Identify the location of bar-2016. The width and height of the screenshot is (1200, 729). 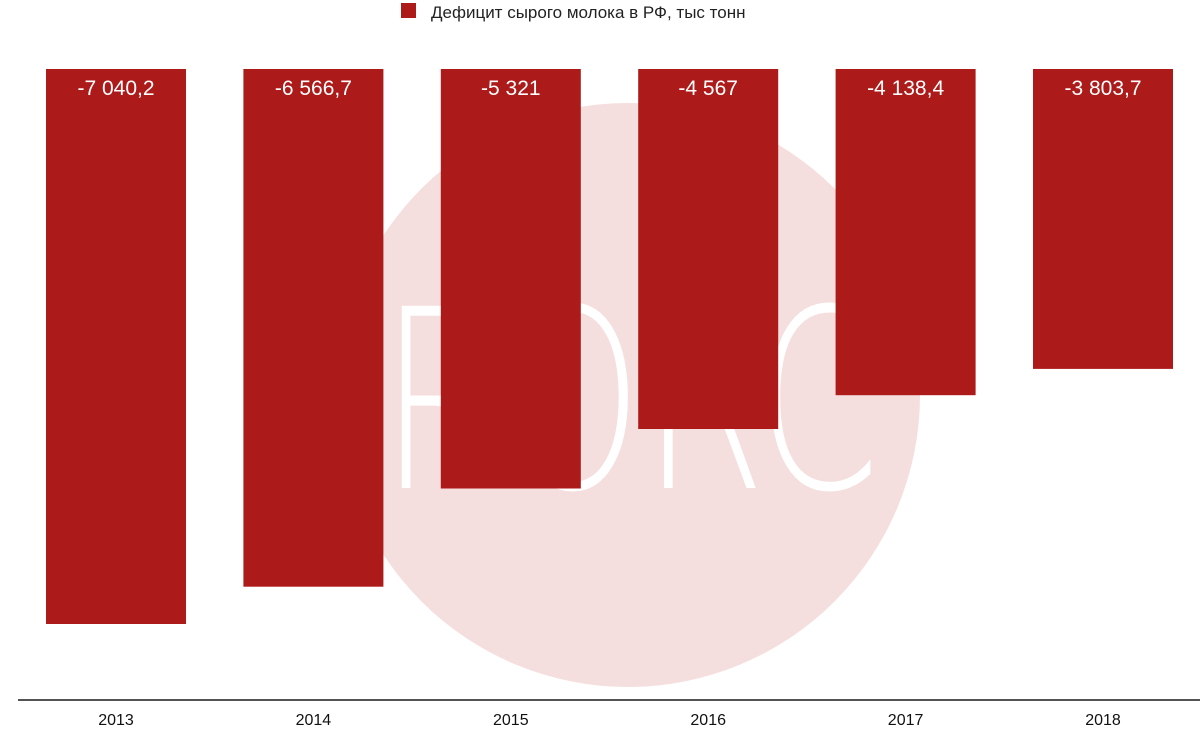
(708, 249).